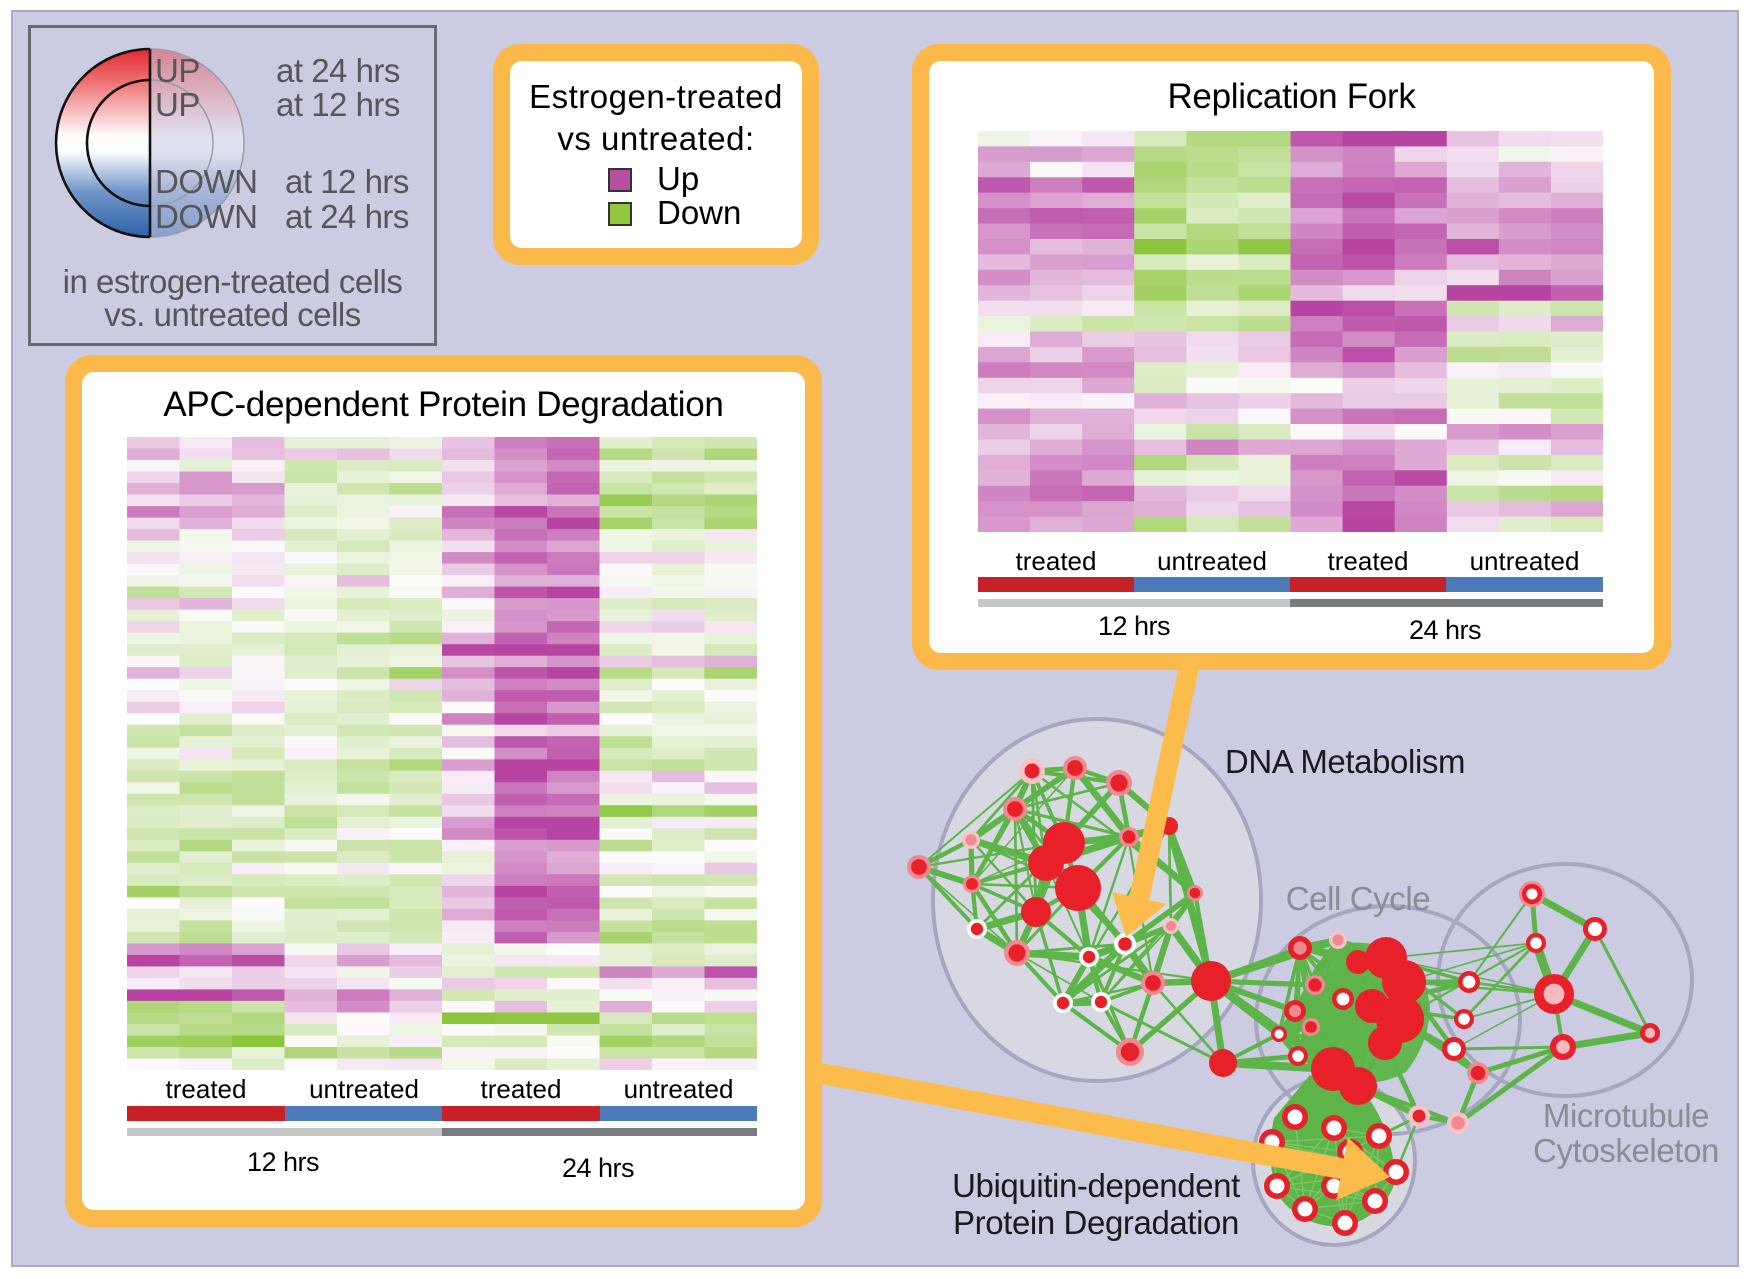 This screenshot has height=1279, width=1750. Describe the element at coordinates (1626, 1150) in the screenshot. I see `svg-text: Cytoskeleton` at that location.